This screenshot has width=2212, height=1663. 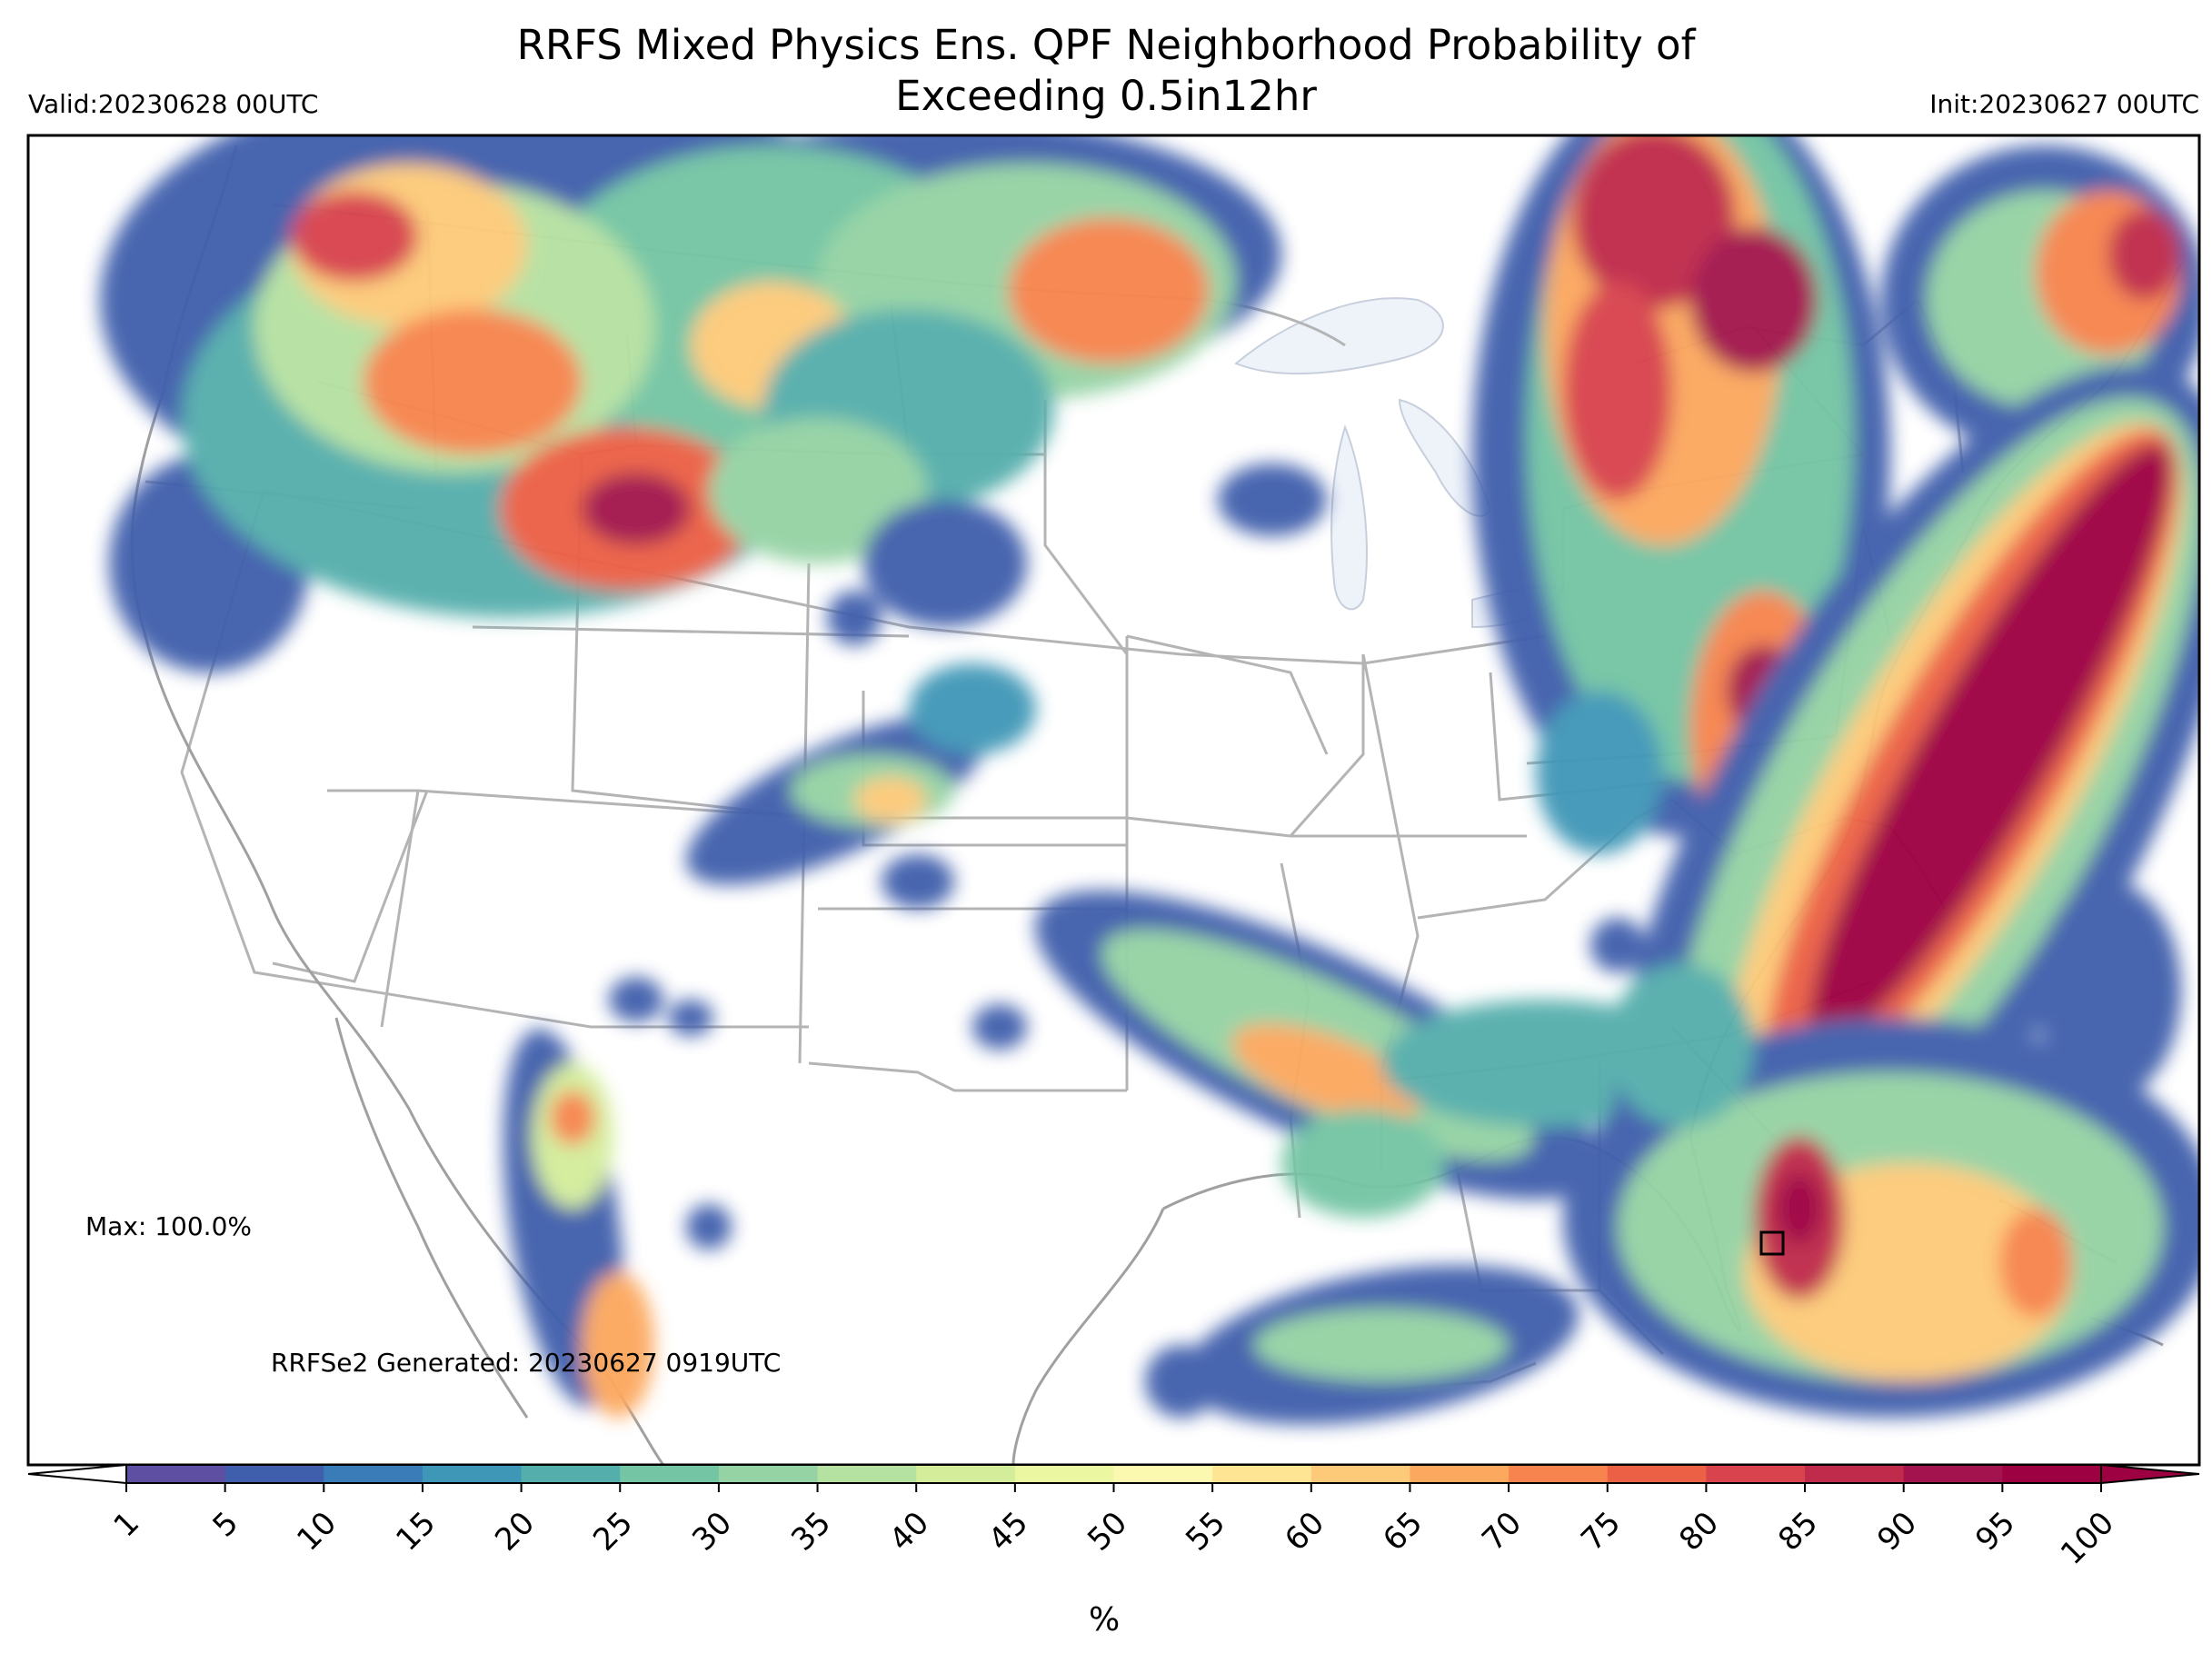 What do you see at coordinates (1106, 96) in the screenshot?
I see `title-line-2: Exceeding 0.5in12hr` at bounding box center [1106, 96].